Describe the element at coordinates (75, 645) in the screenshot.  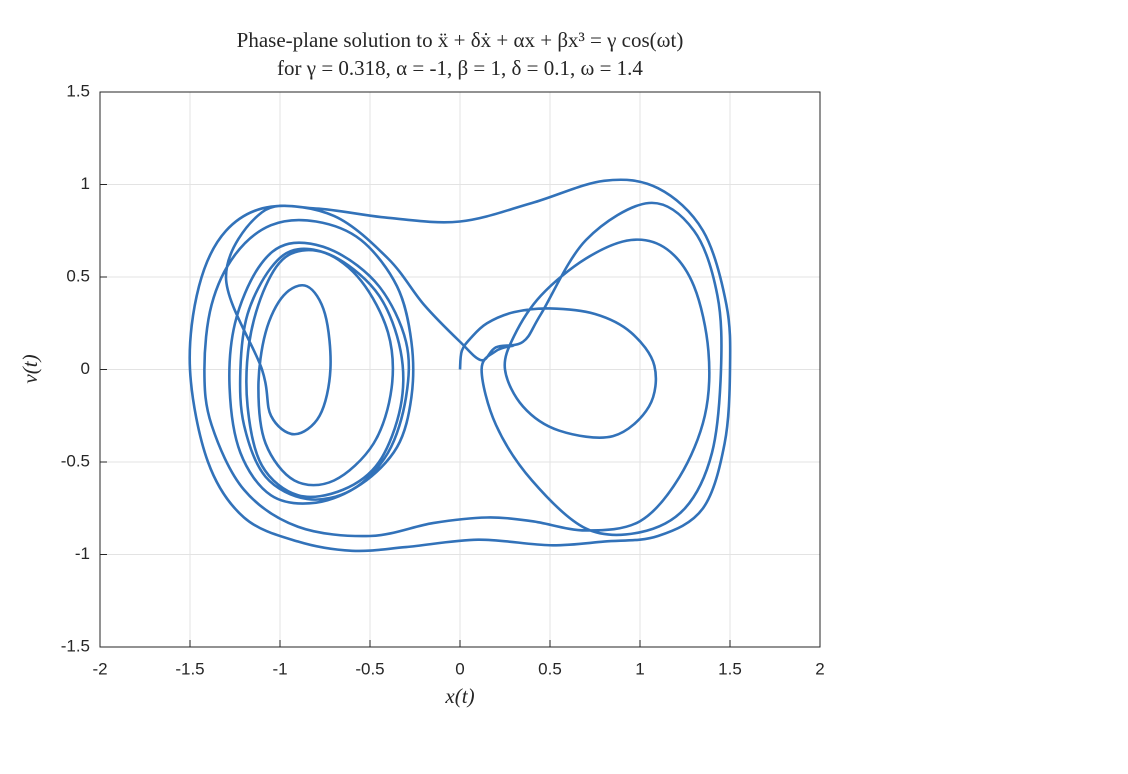
I see `y-tick-label: -1.5` at that location.